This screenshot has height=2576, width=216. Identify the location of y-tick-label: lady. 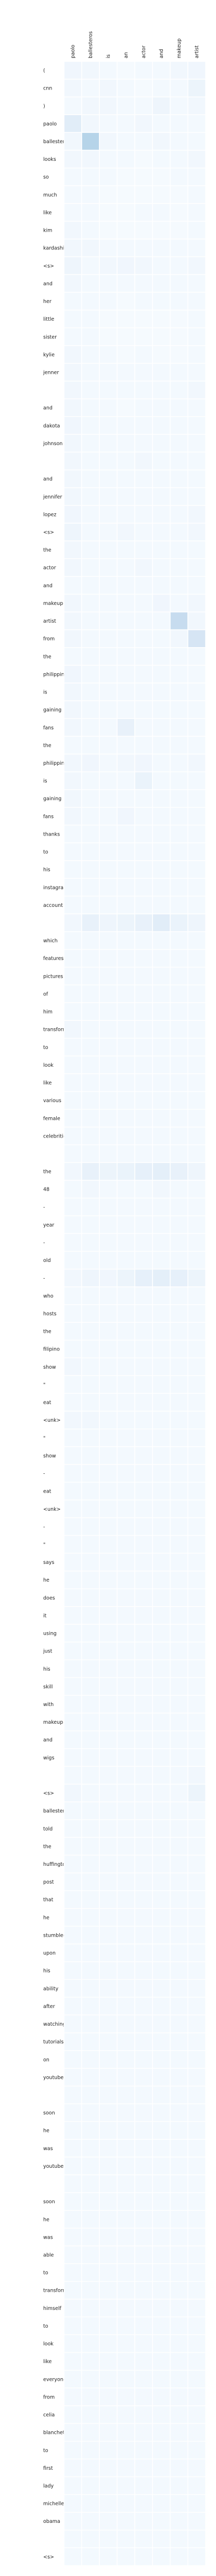
(48, 2486).